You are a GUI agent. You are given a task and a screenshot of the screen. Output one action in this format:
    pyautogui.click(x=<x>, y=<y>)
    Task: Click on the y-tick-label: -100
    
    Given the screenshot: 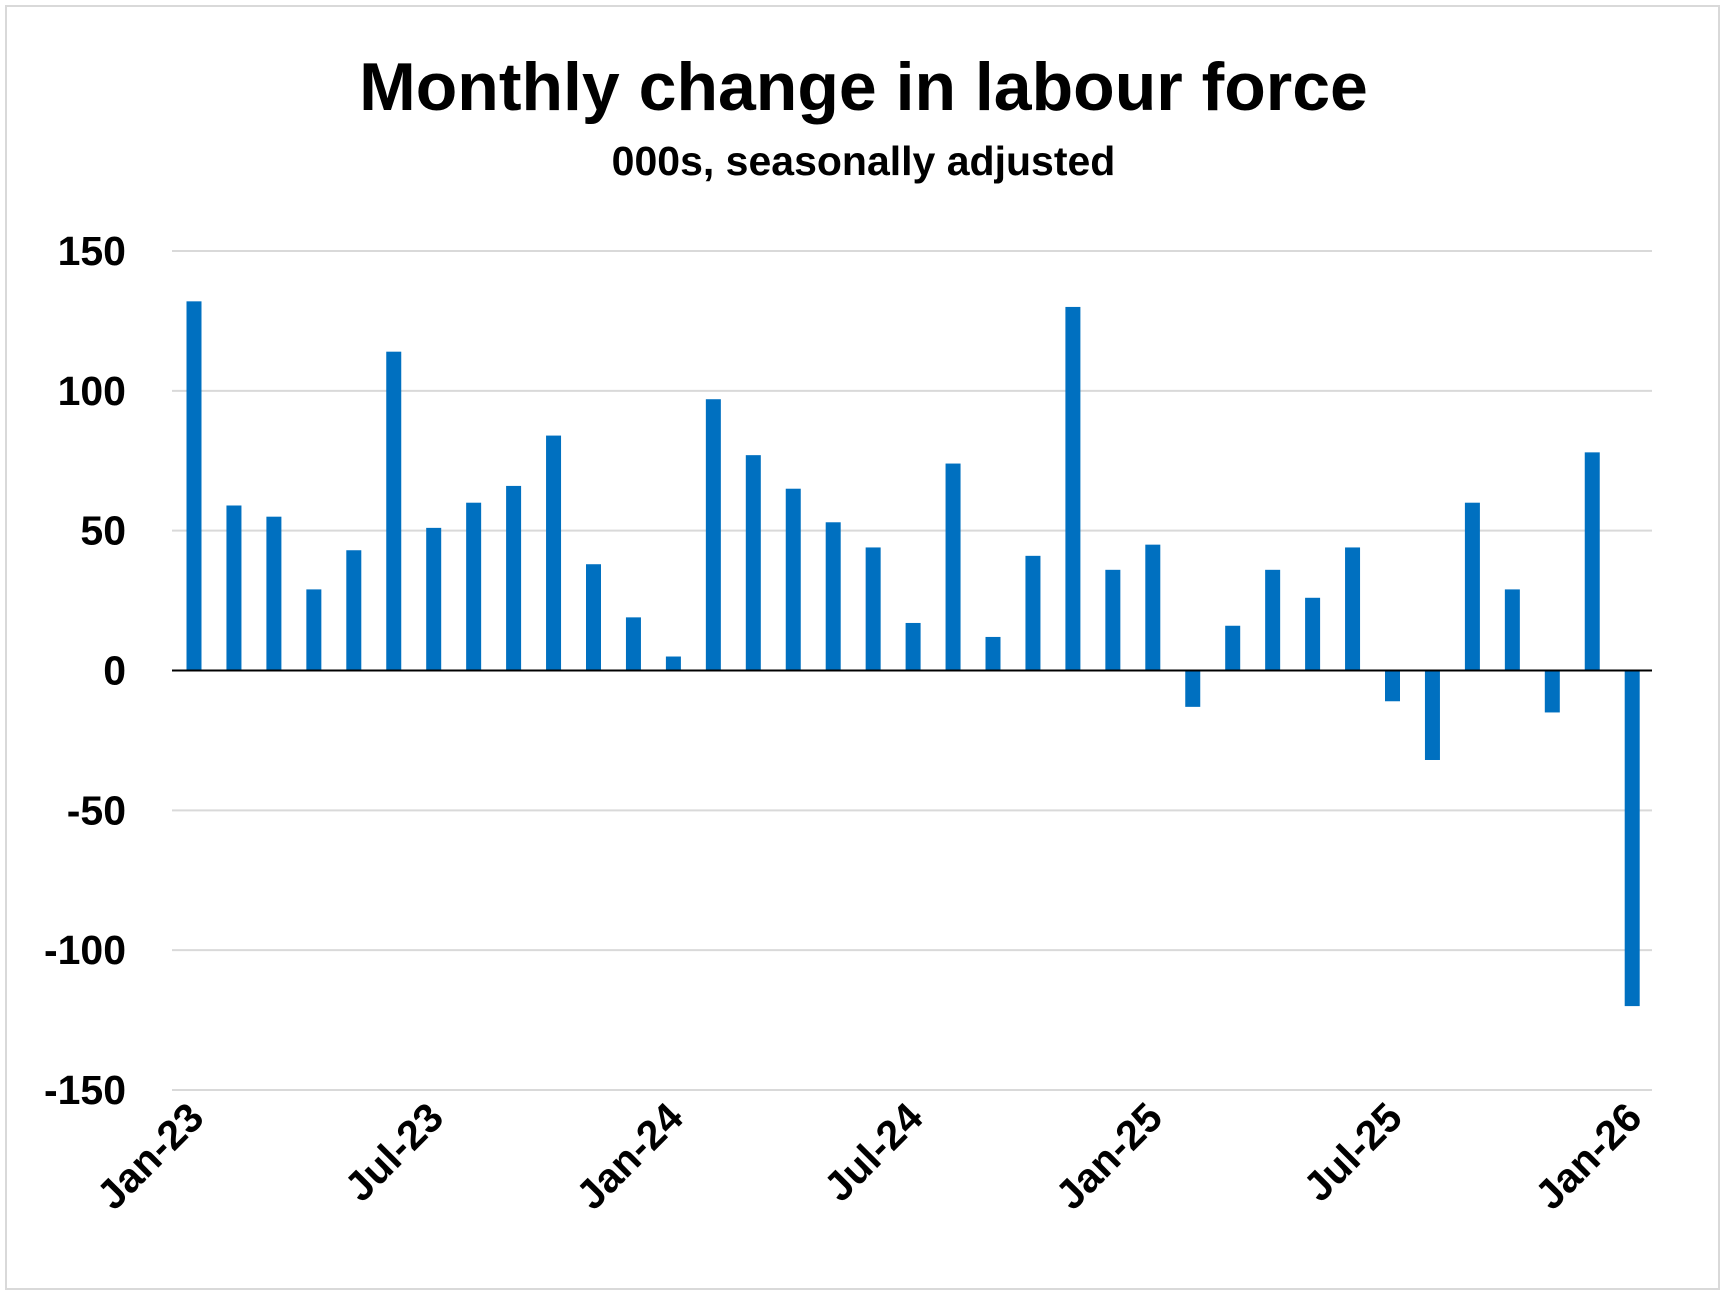 What is the action you would take?
    pyautogui.click(x=85, y=950)
    